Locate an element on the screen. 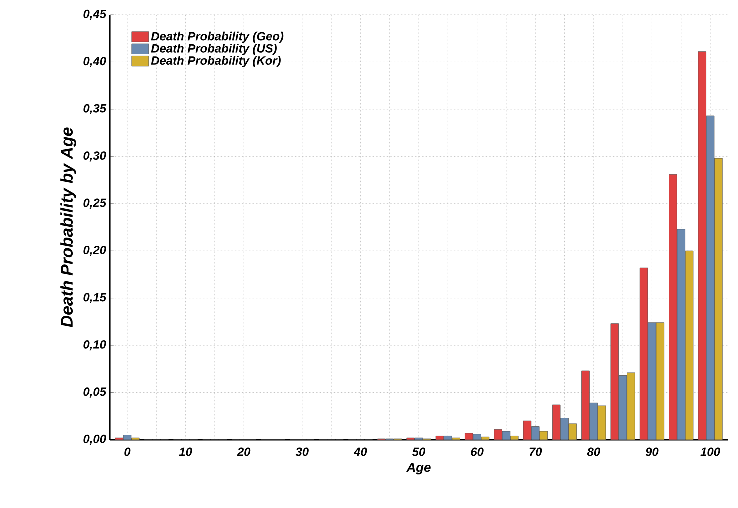 Image resolution: width=738 pixels, height=508 pixels. x-tick-label: 50 is located at coordinates (419, 452).